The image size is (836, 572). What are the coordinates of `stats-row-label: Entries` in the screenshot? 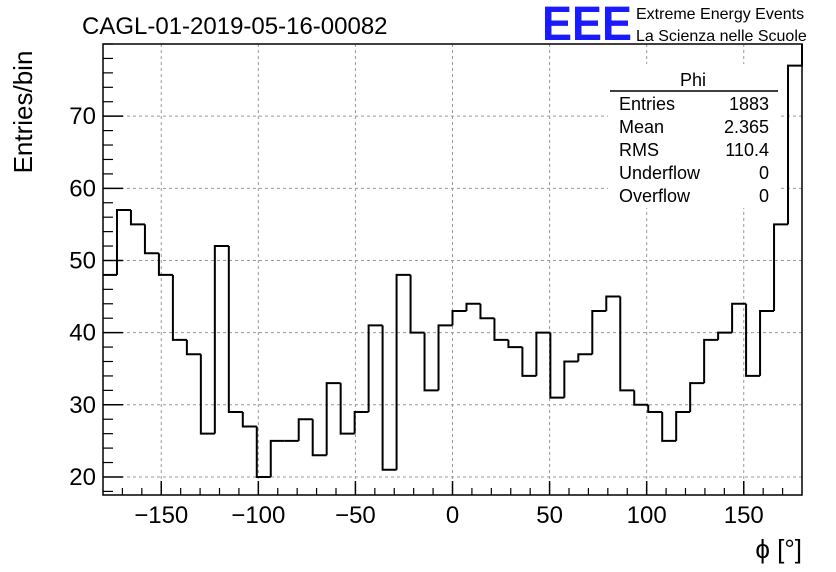 It's located at (647, 104).